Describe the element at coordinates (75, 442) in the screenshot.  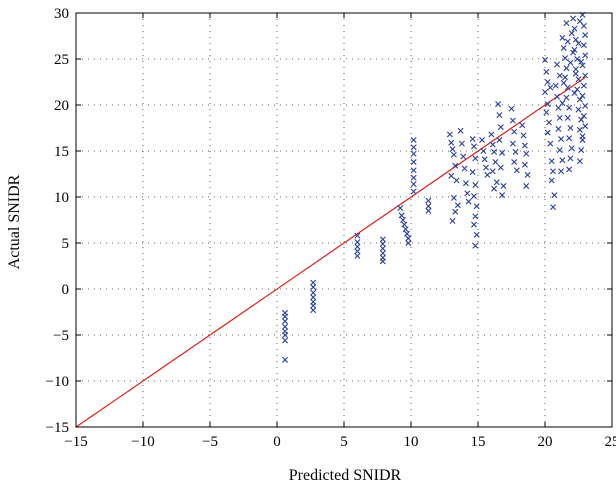
I see `x-tick-label: −15` at that location.